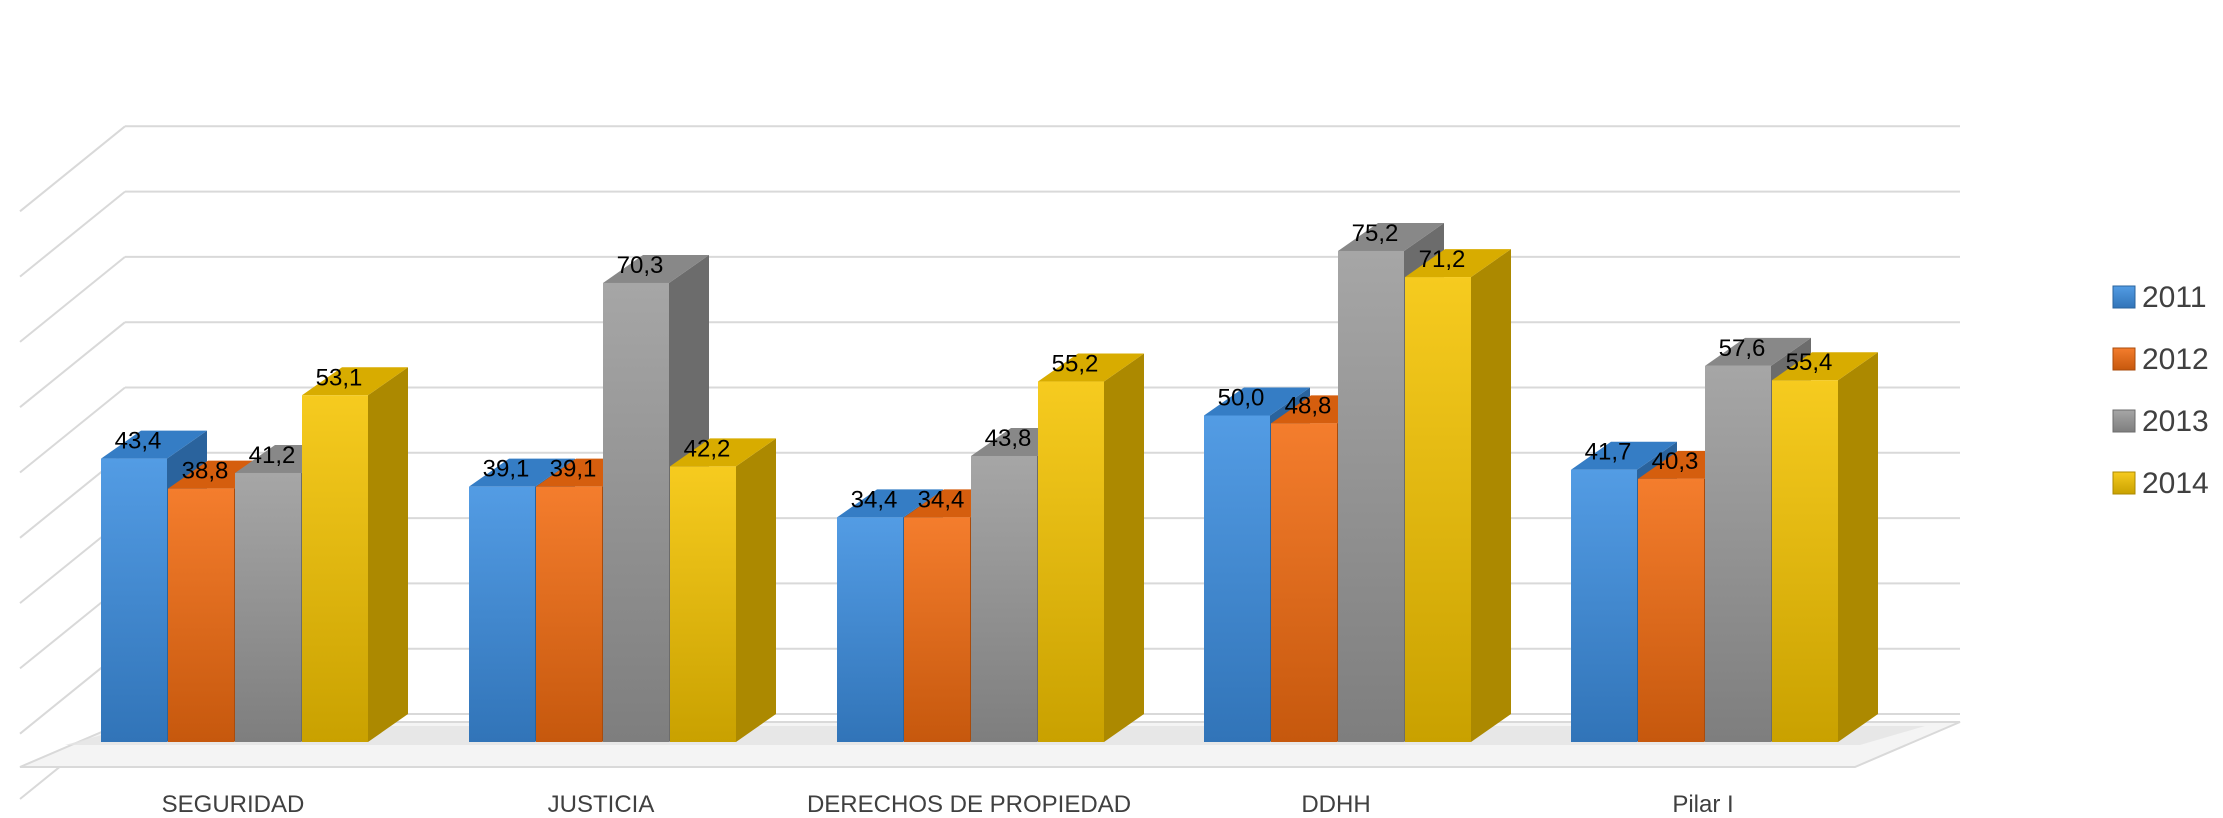 The height and width of the screenshot is (818, 2223). I want to click on legend-item-2011: 2011, so click(2159, 297).